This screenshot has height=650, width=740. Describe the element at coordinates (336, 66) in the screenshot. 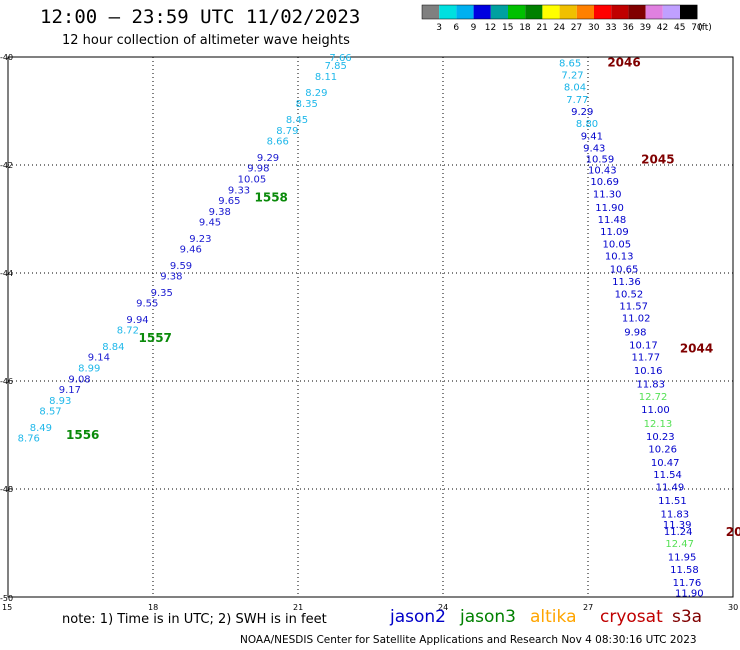

I see `wave-height-label: 7.85` at that location.